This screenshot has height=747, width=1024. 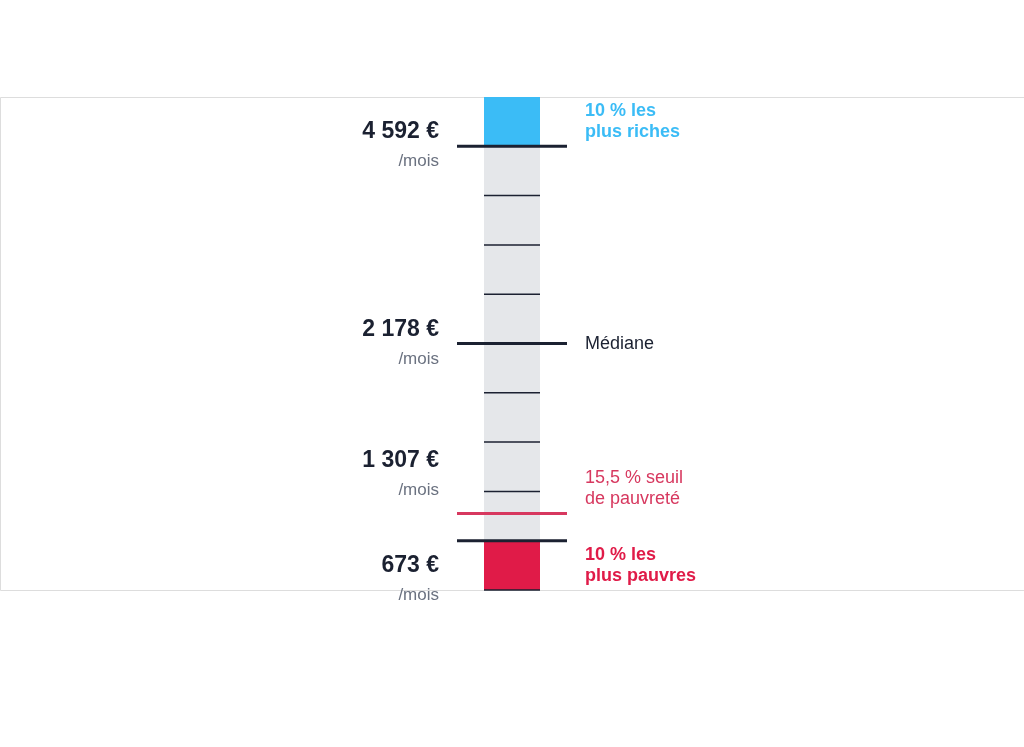 I want to click on text: 10 % les plus riches, so click(x=633, y=121).